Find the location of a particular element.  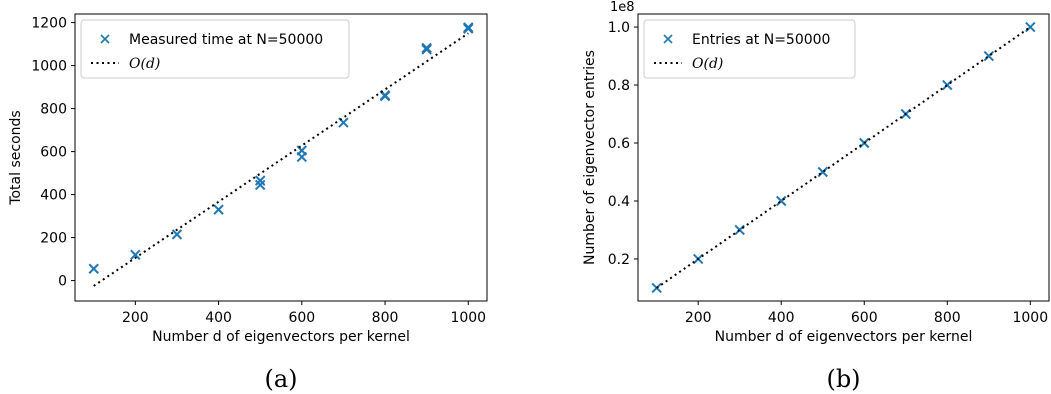

y-tick-label: 1000 is located at coordinates (49, 67).